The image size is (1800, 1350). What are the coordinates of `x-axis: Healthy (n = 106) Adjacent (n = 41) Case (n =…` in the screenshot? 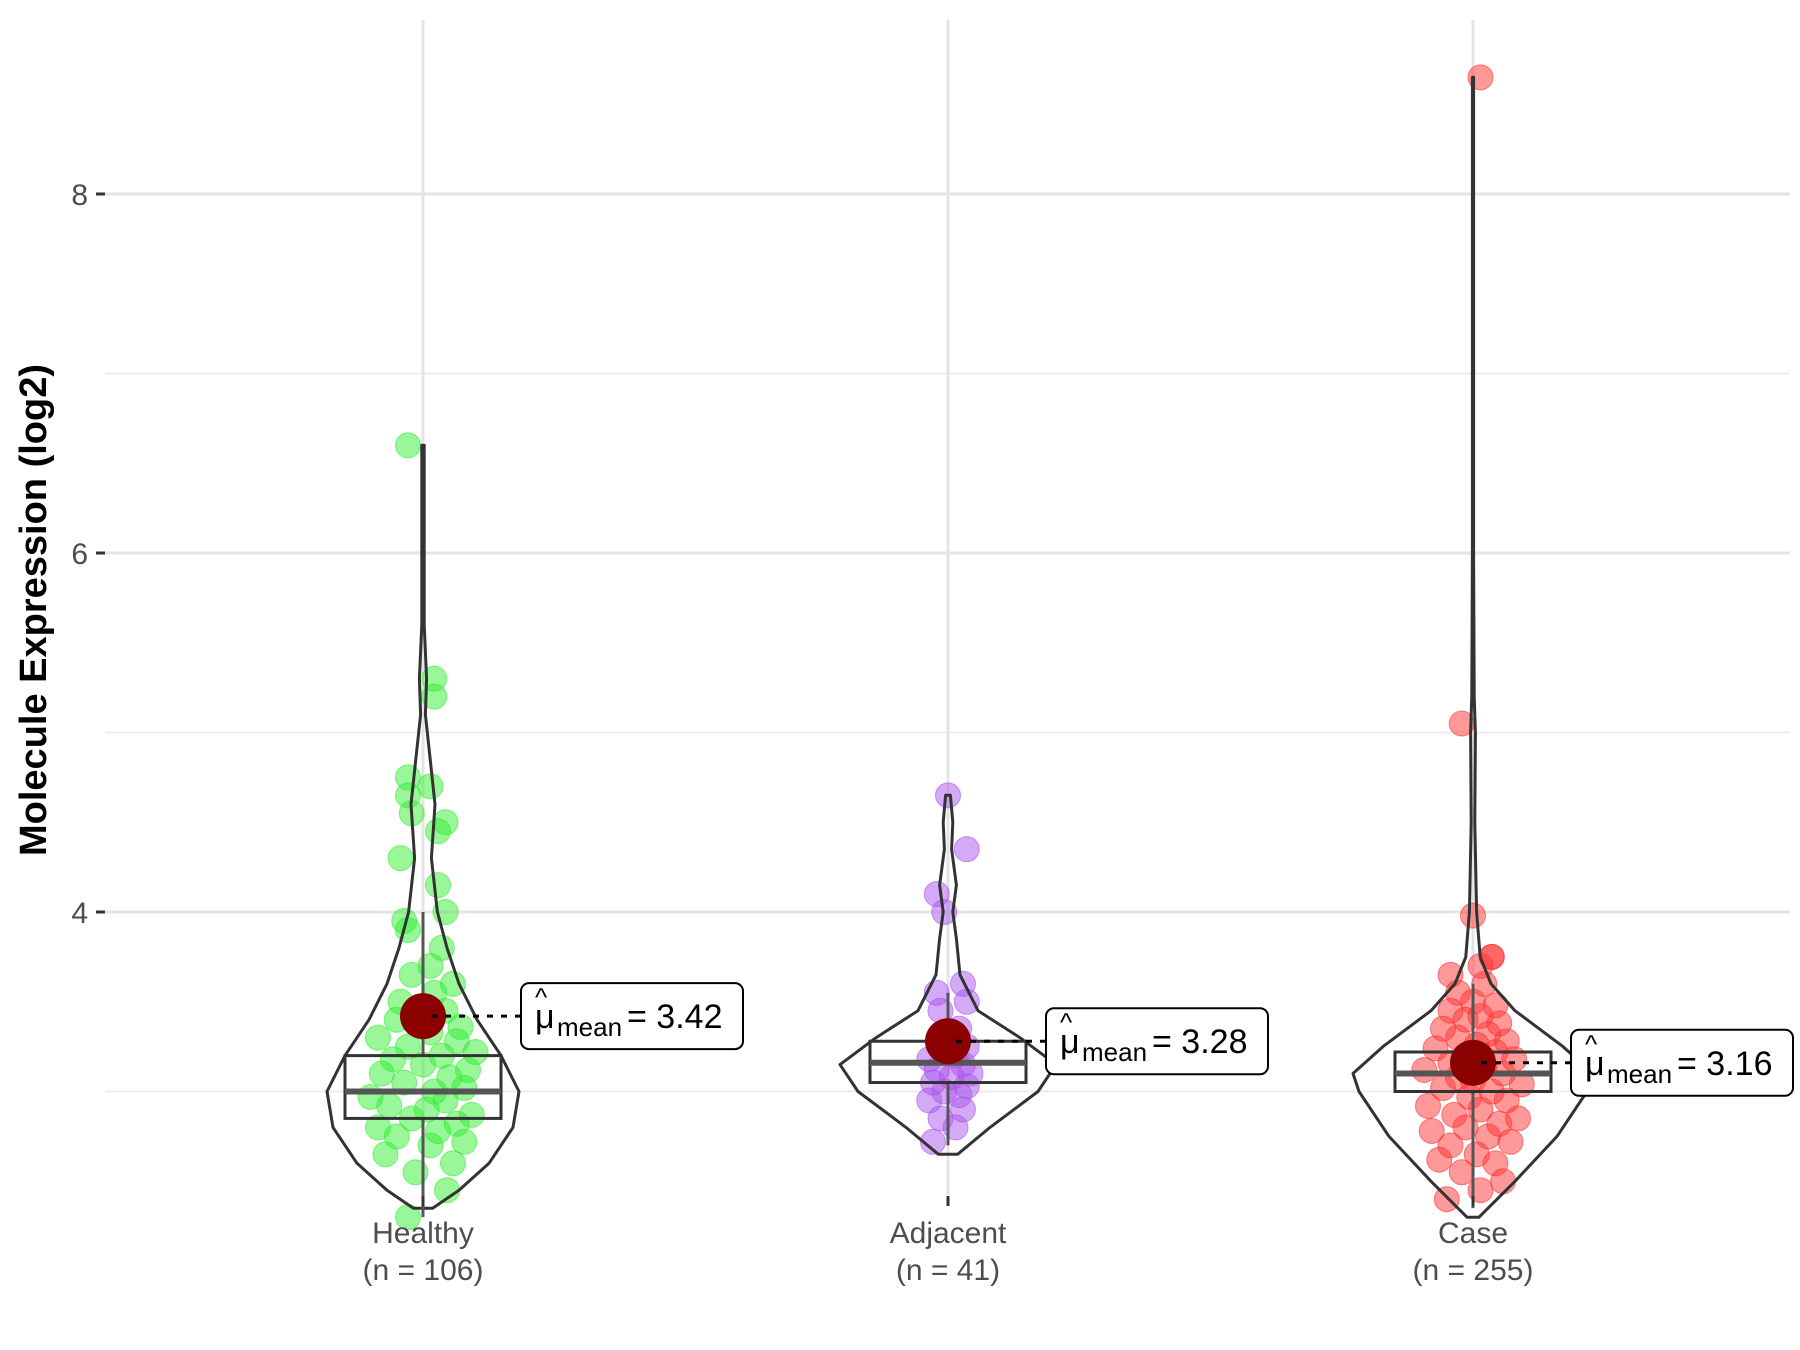 It's located at (948, 1241).